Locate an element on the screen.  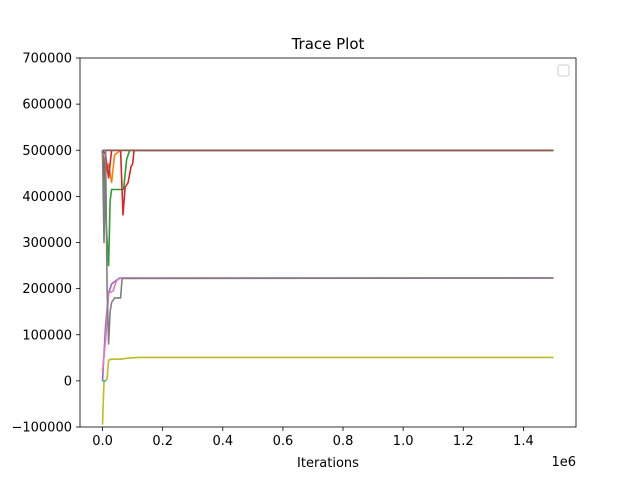
x-tick-label: 1.4 is located at coordinates (523, 441).